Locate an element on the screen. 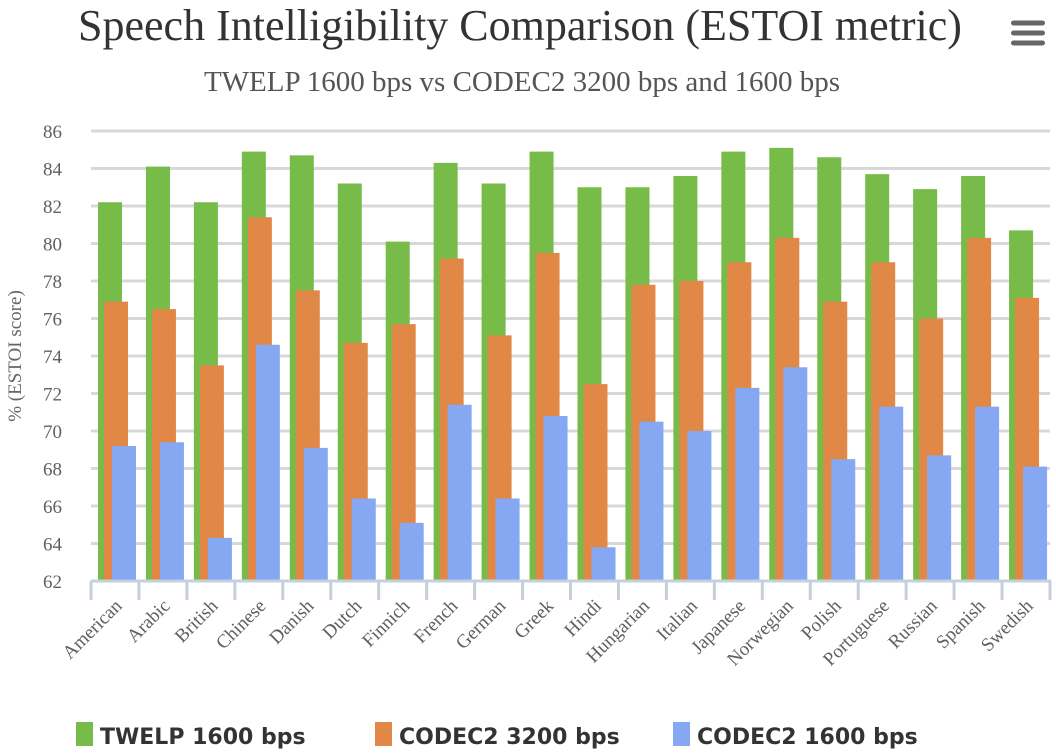 This screenshot has height=756, width=1056. x-tick-label: German is located at coordinates (481, 624).